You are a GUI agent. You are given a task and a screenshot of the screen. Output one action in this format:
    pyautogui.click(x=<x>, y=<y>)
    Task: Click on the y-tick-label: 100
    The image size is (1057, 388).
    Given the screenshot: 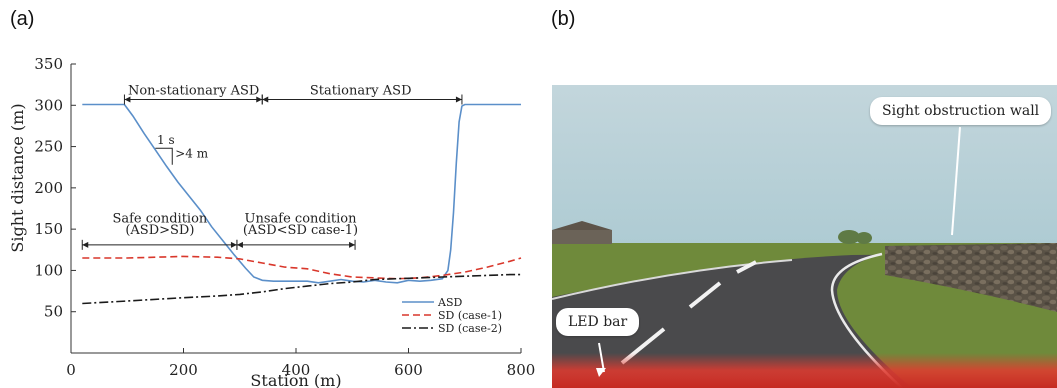 What is the action you would take?
    pyautogui.click(x=48, y=270)
    